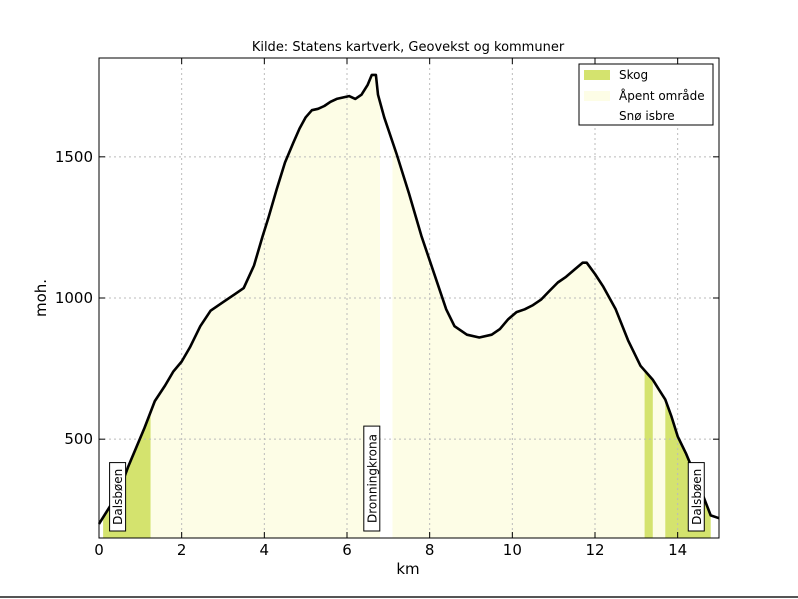 This screenshot has width=798, height=599. Describe the element at coordinates (597, 116) in the screenshot. I see `legend-swatch-sno` at that location.